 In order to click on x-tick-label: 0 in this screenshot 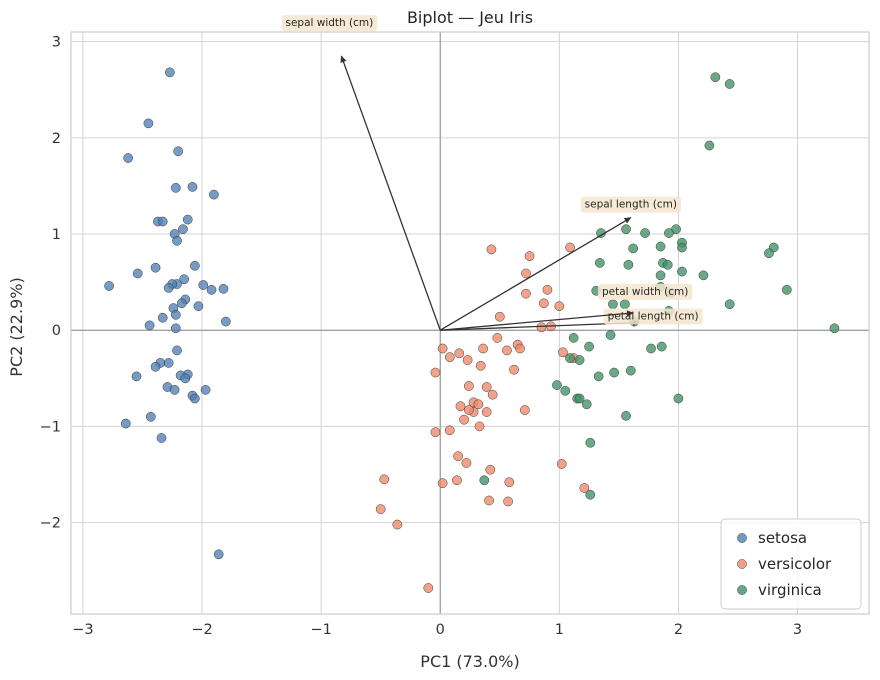, I will do `click(440, 630)`.